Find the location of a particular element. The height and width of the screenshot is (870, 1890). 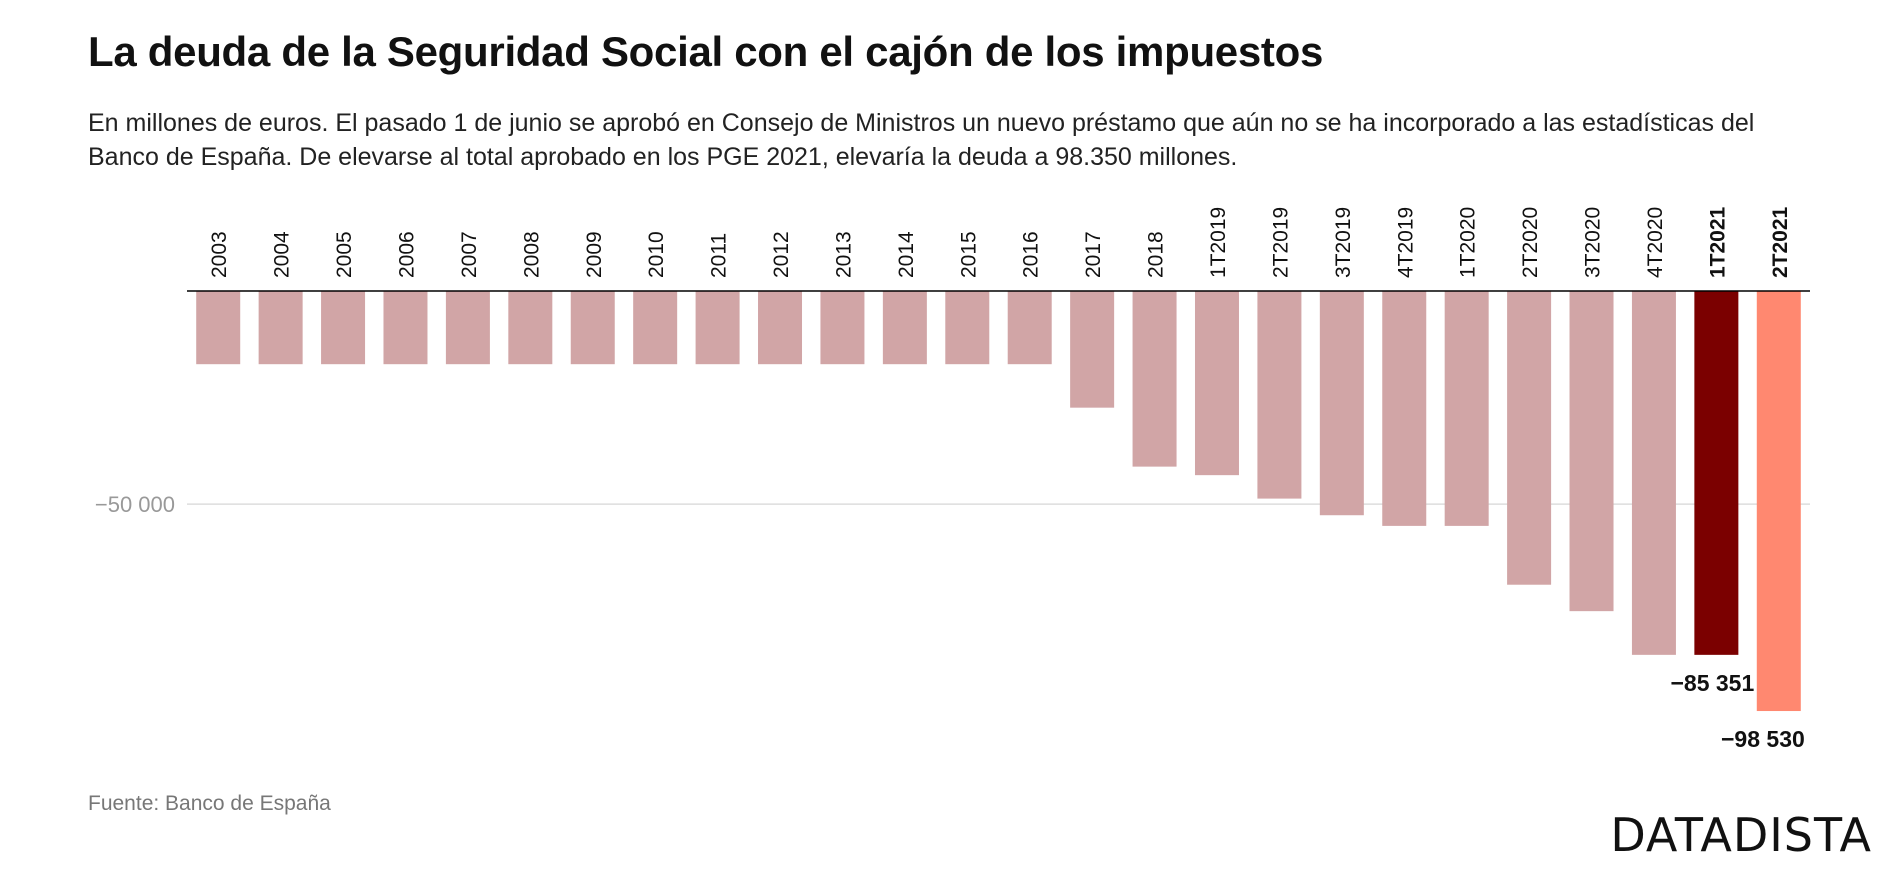

x-tick-label: 2T2020 is located at coordinates (1530, 242).